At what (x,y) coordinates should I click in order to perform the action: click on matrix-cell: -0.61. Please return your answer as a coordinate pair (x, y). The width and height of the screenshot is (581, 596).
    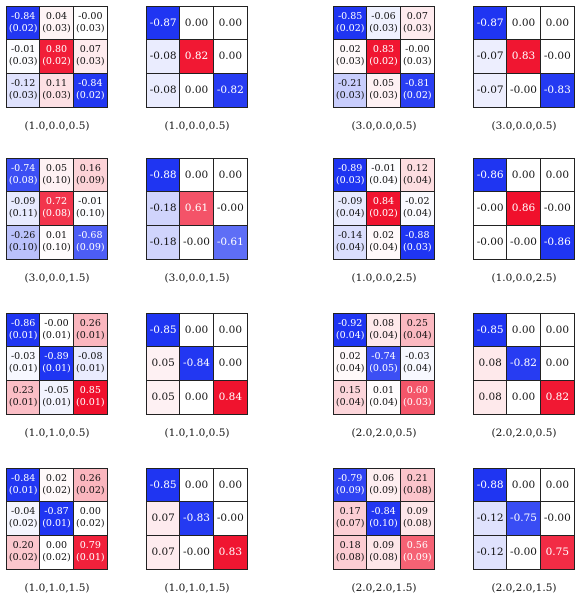
    Looking at the image, I should click on (230, 242).